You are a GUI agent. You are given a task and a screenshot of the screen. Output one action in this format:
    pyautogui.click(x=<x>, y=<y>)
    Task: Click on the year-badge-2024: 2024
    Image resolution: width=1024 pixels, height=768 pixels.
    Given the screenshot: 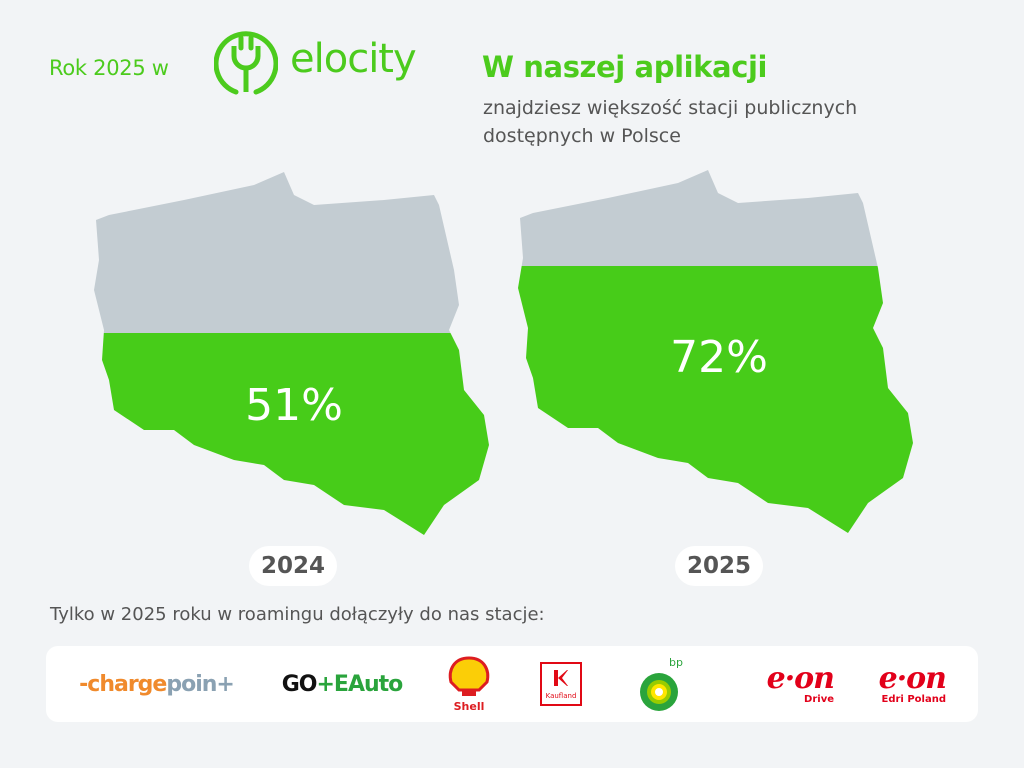 What is the action you would take?
    pyautogui.click(x=293, y=566)
    